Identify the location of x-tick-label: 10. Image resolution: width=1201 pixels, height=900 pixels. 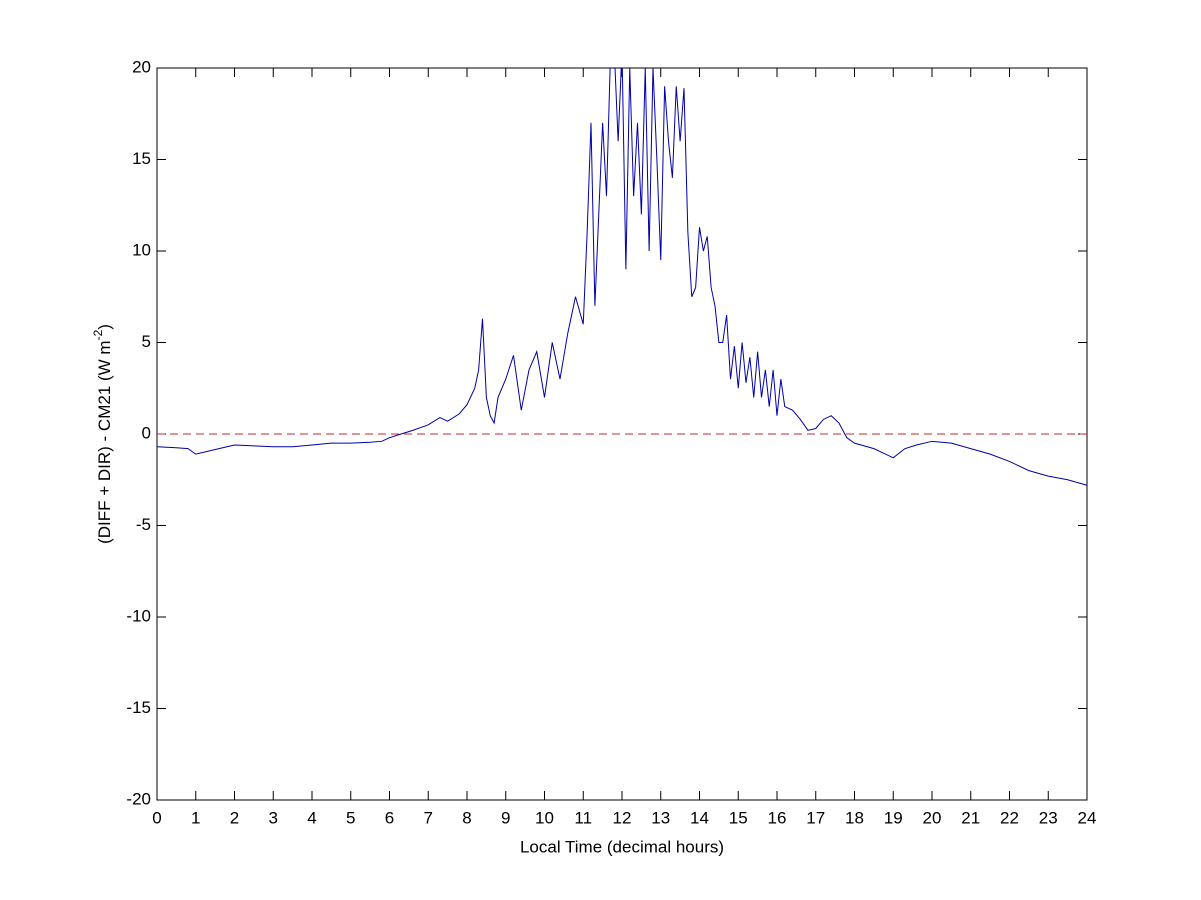
(544, 817).